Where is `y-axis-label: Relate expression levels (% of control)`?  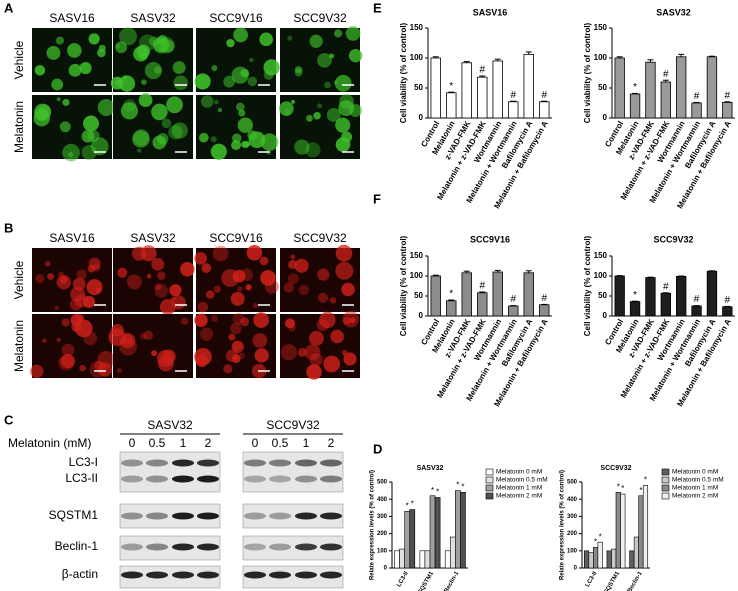
y-axis-label: Relate expression levels (% of control) is located at coordinates (563, 525).